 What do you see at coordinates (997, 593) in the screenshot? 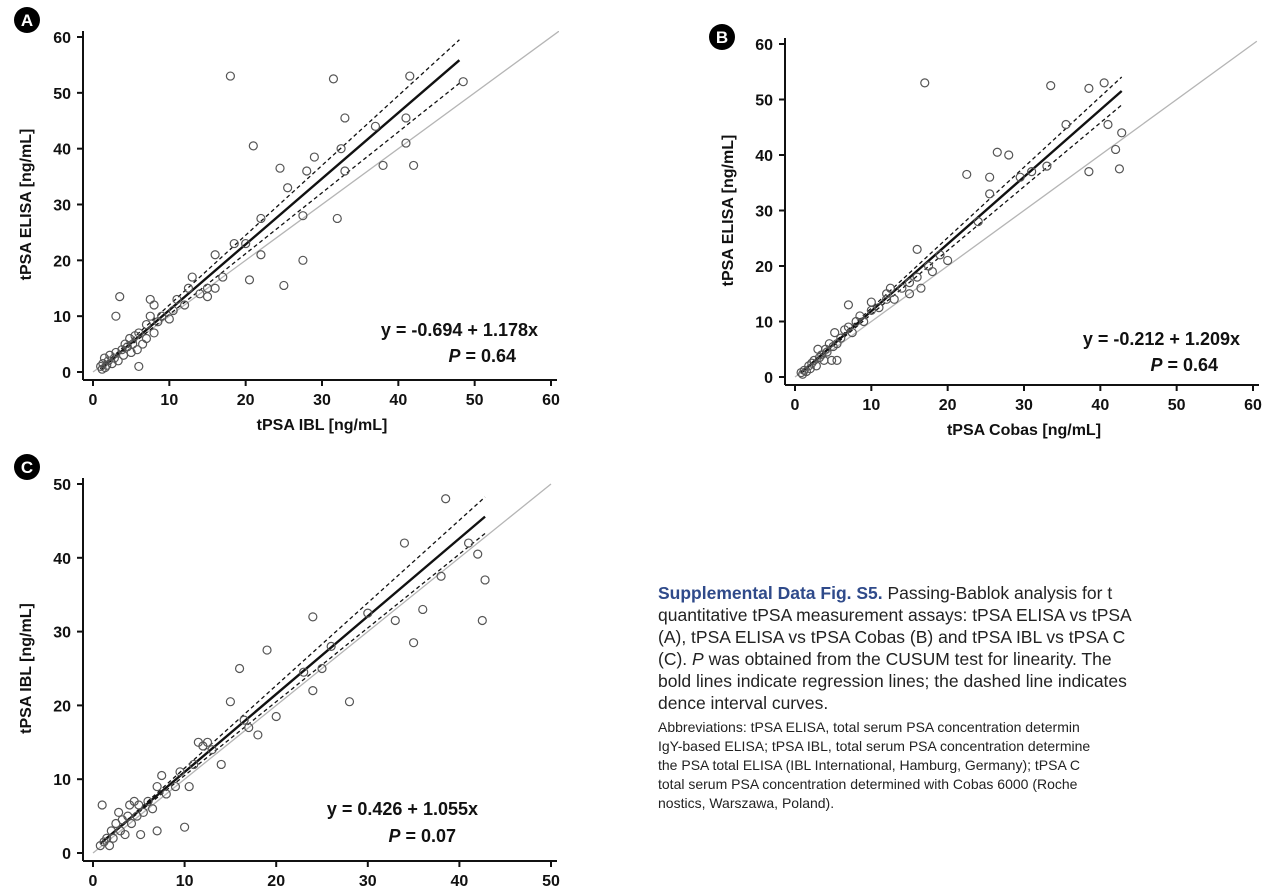
I see `caption-line-1: Passing-Bablok analysis for t` at bounding box center [997, 593].